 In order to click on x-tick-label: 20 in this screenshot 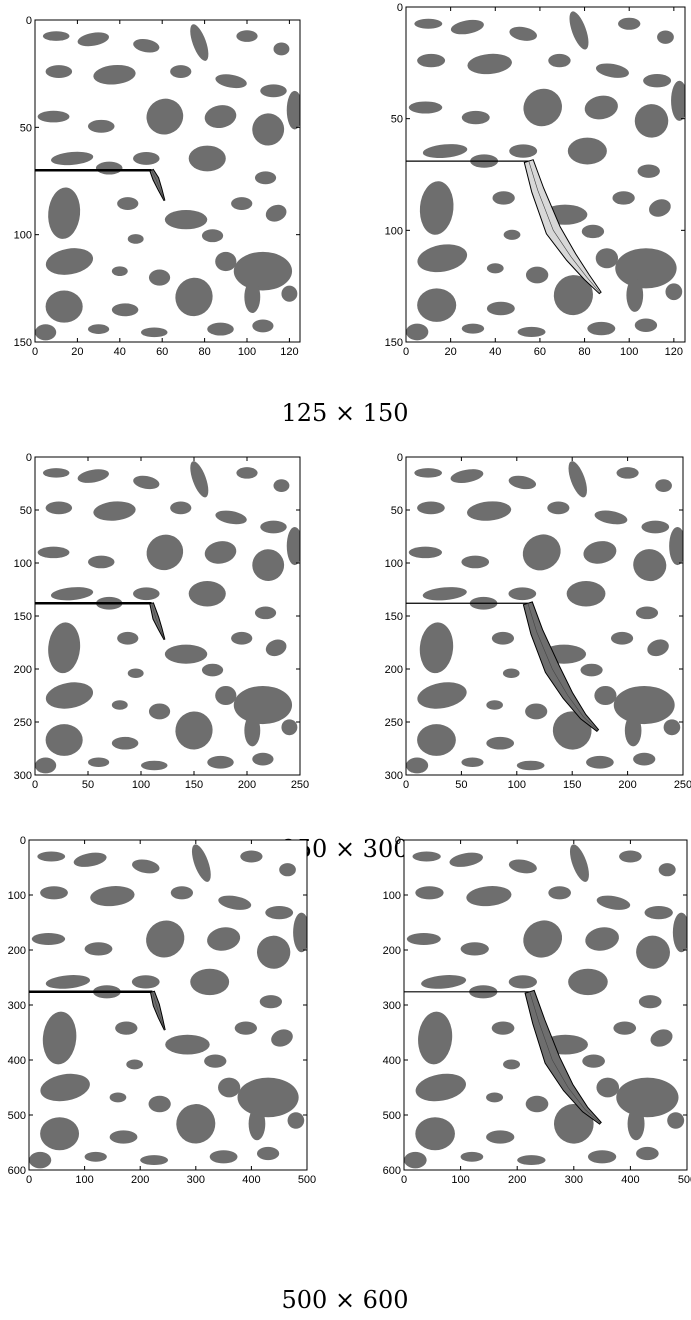, I will do `click(77, 352)`.